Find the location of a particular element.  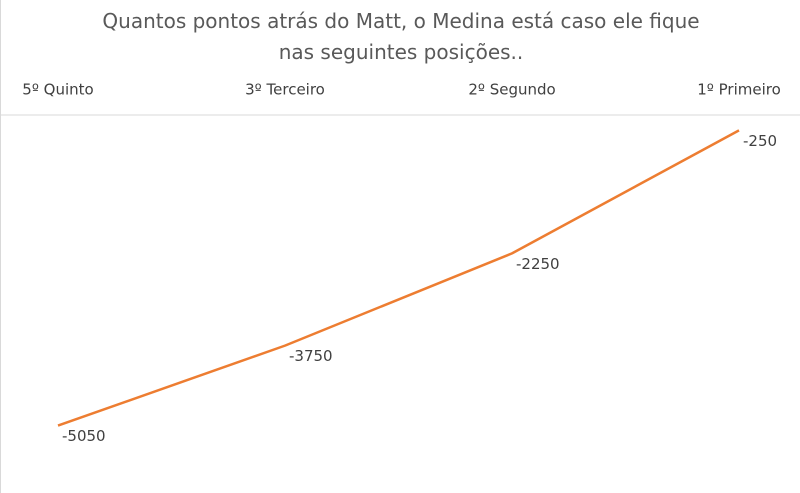

data-label: -3750 is located at coordinates (311, 356).